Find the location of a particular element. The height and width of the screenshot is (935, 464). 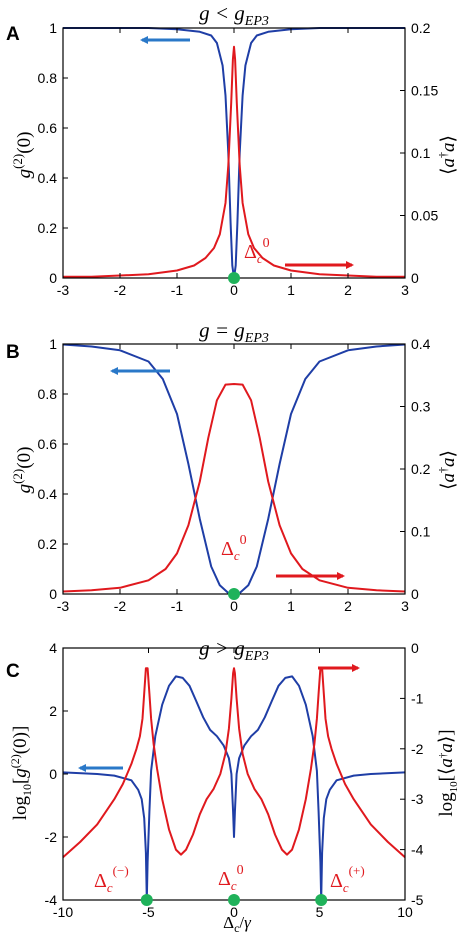

panel-b-ylabel-left: g(2)(0) is located at coordinates (22, 470).